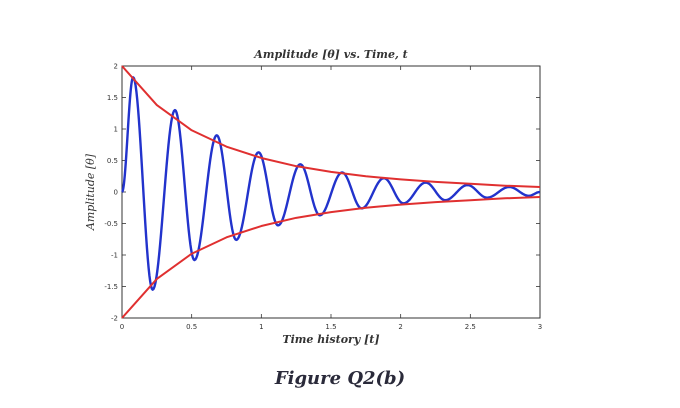 The width and height of the screenshot is (680, 408). Describe the element at coordinates (116, 130) in the screenshot. I see `y-tick-label: 1` at that location.